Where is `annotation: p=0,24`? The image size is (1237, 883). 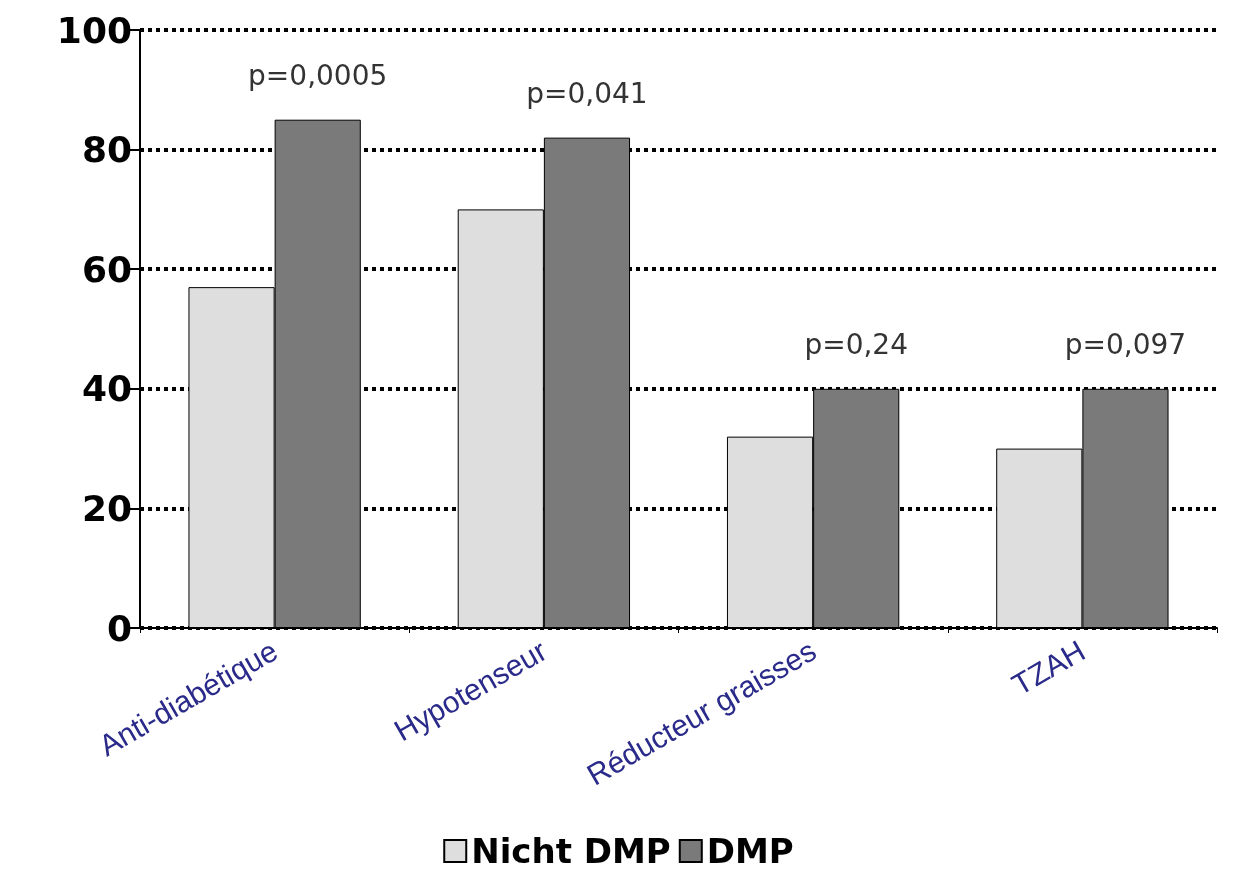 annotation: p=0,24 is located at coordinates (856, 344).